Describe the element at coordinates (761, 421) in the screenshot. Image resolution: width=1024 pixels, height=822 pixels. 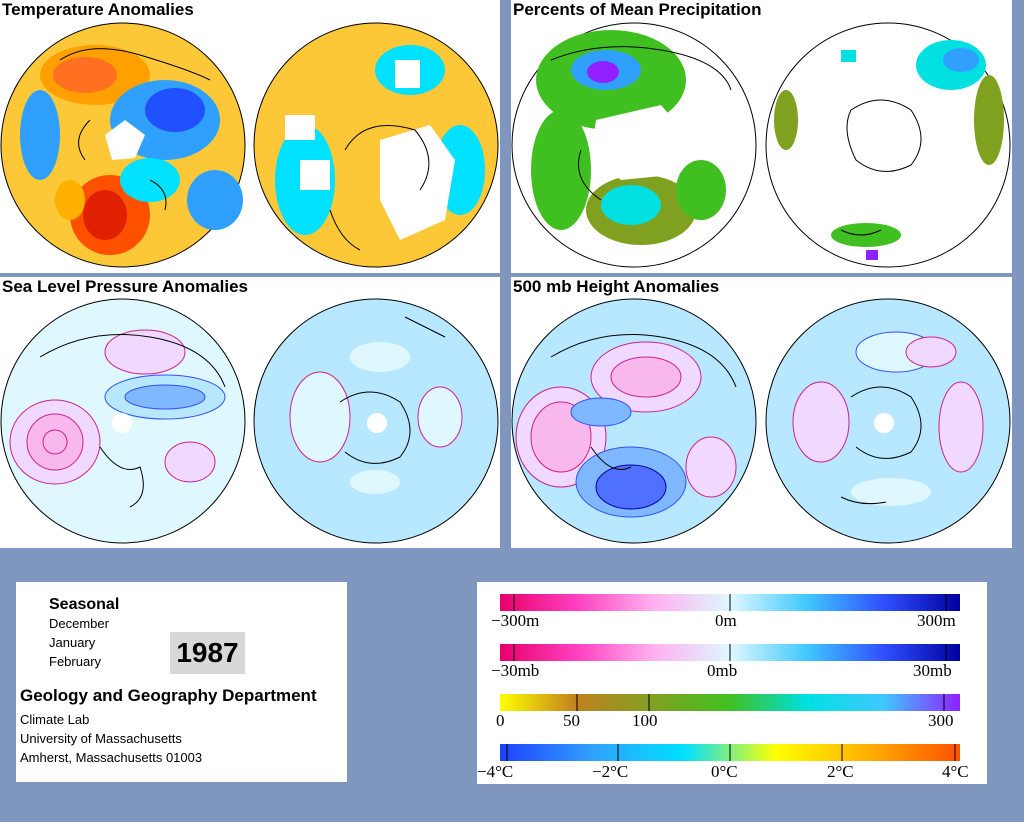
I see `500mb-height-maps` at that location.